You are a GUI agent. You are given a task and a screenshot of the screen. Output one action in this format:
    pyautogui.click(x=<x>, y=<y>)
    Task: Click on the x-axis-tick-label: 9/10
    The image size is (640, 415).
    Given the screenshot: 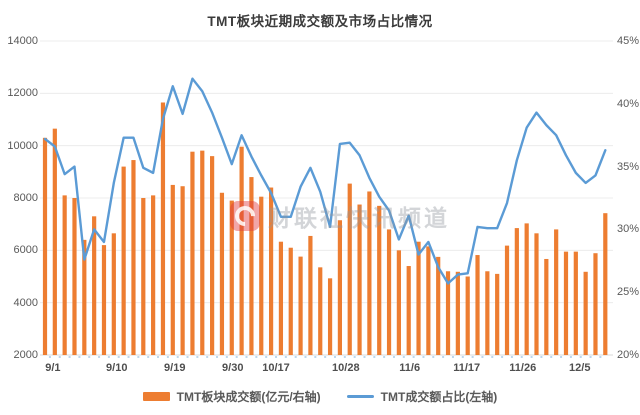 What is the action you would take?
    pyautogui.click(x=117, y=368)
    